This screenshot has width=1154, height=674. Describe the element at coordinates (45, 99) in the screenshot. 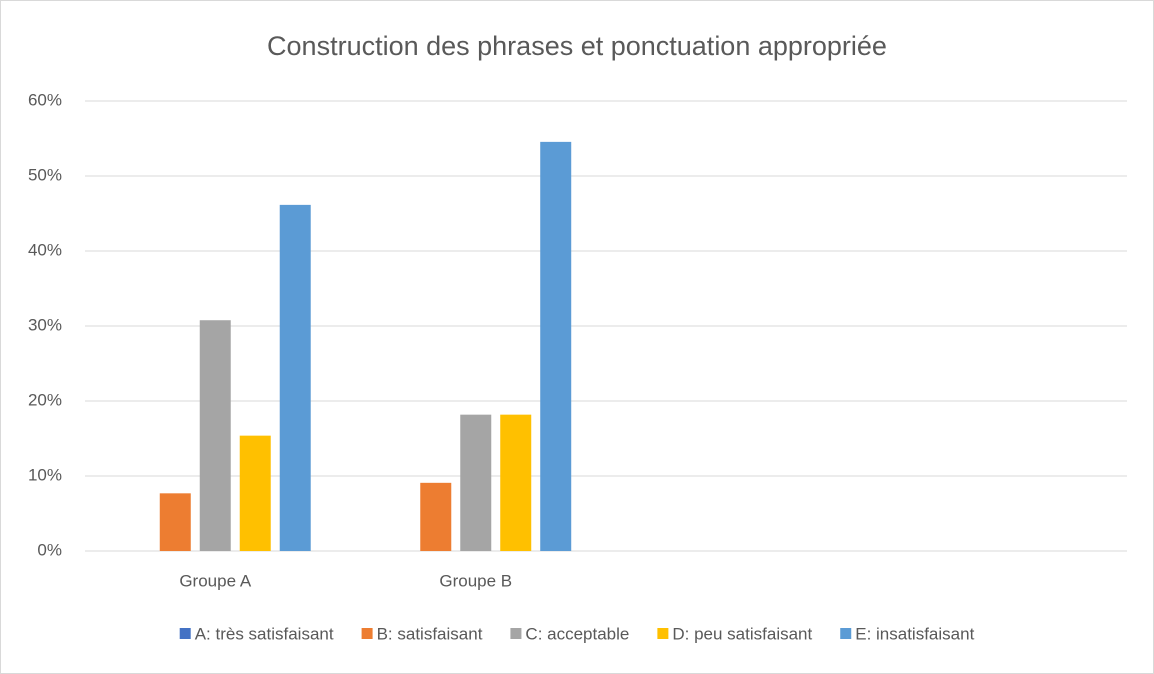

I see `y-tick-label: 60%` at that location.